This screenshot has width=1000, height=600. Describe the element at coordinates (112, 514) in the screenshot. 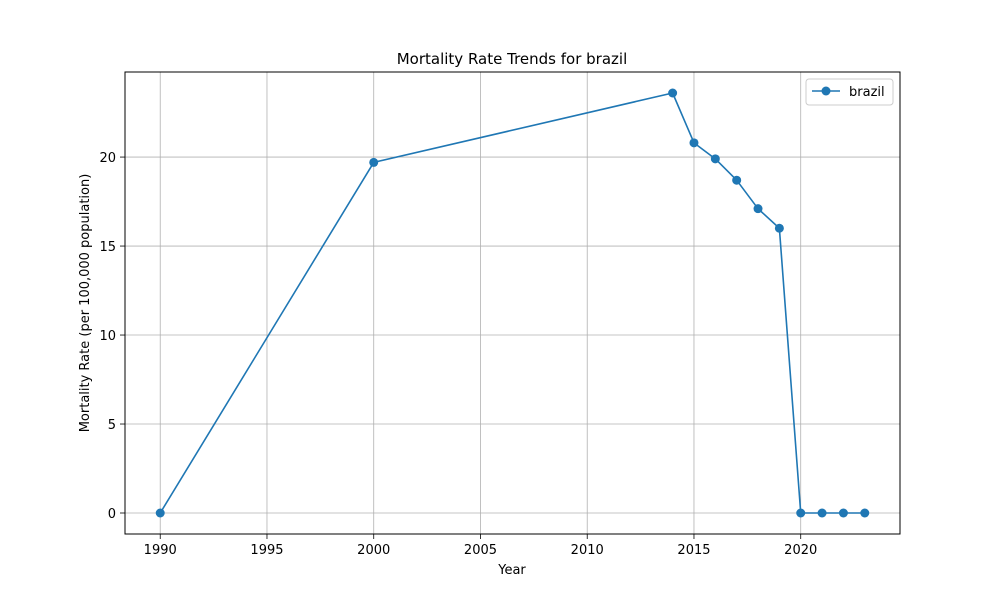

I see `y-tick-label: 0` at that location.